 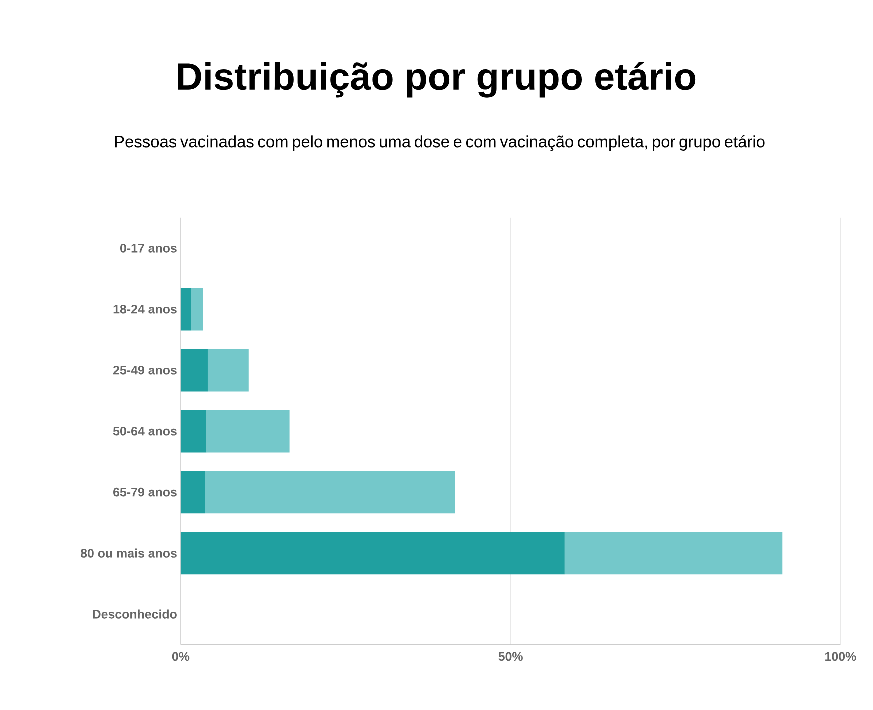 I want to click on y-tick-label: 0-17 anos, so click(x=148, y=248).